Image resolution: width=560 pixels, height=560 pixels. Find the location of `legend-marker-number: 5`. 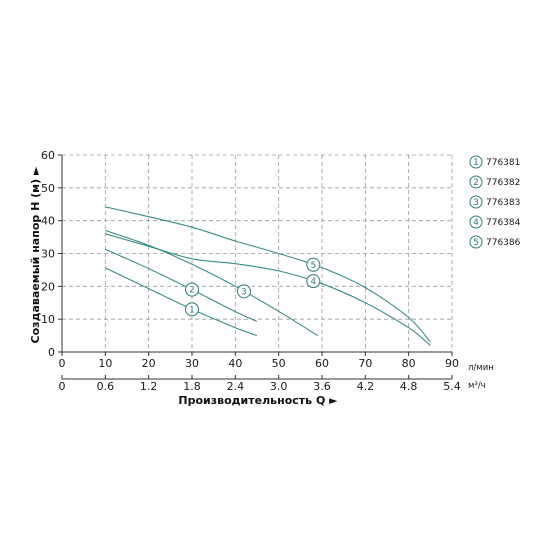

legend-marker-number: 5 is located at coordinates (476, 243).